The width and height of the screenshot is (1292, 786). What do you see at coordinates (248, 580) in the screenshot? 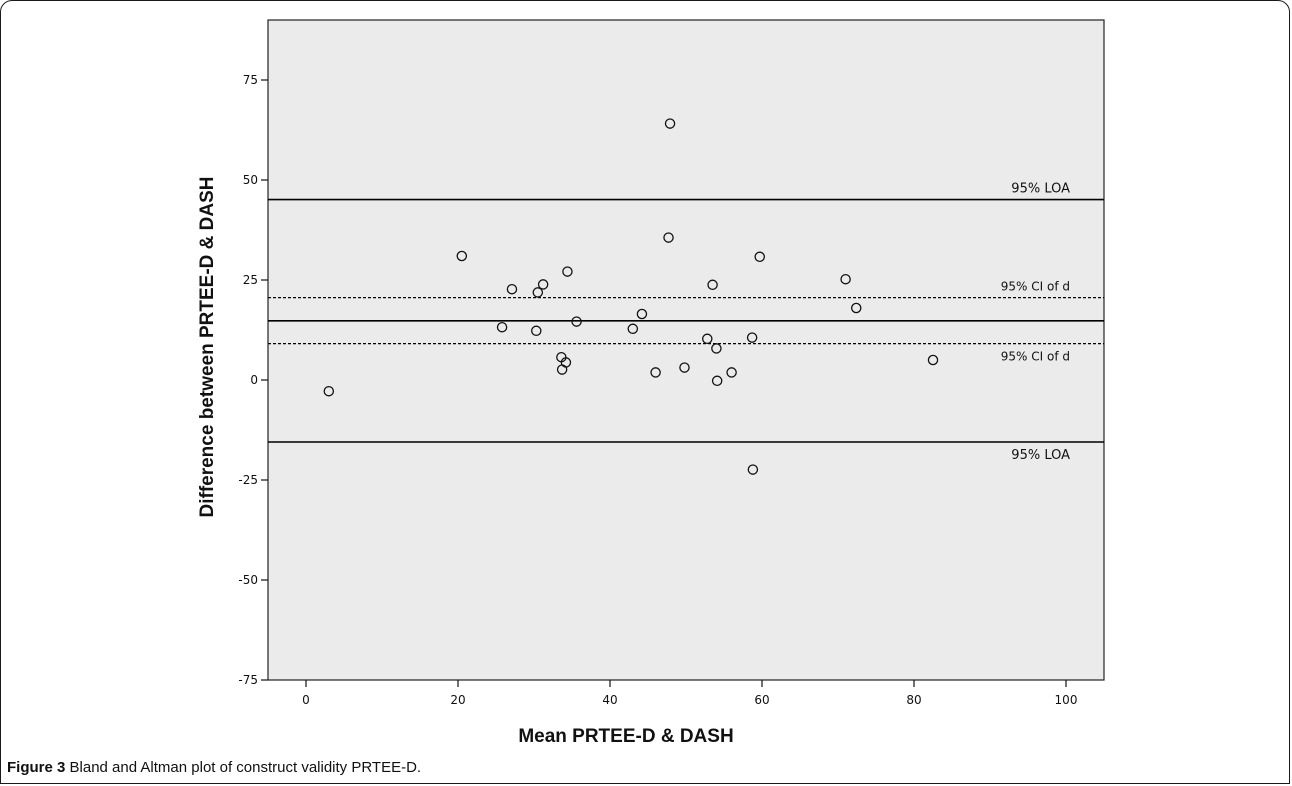
I see `y-tick-label: -50` at bounding box center [248, 580].